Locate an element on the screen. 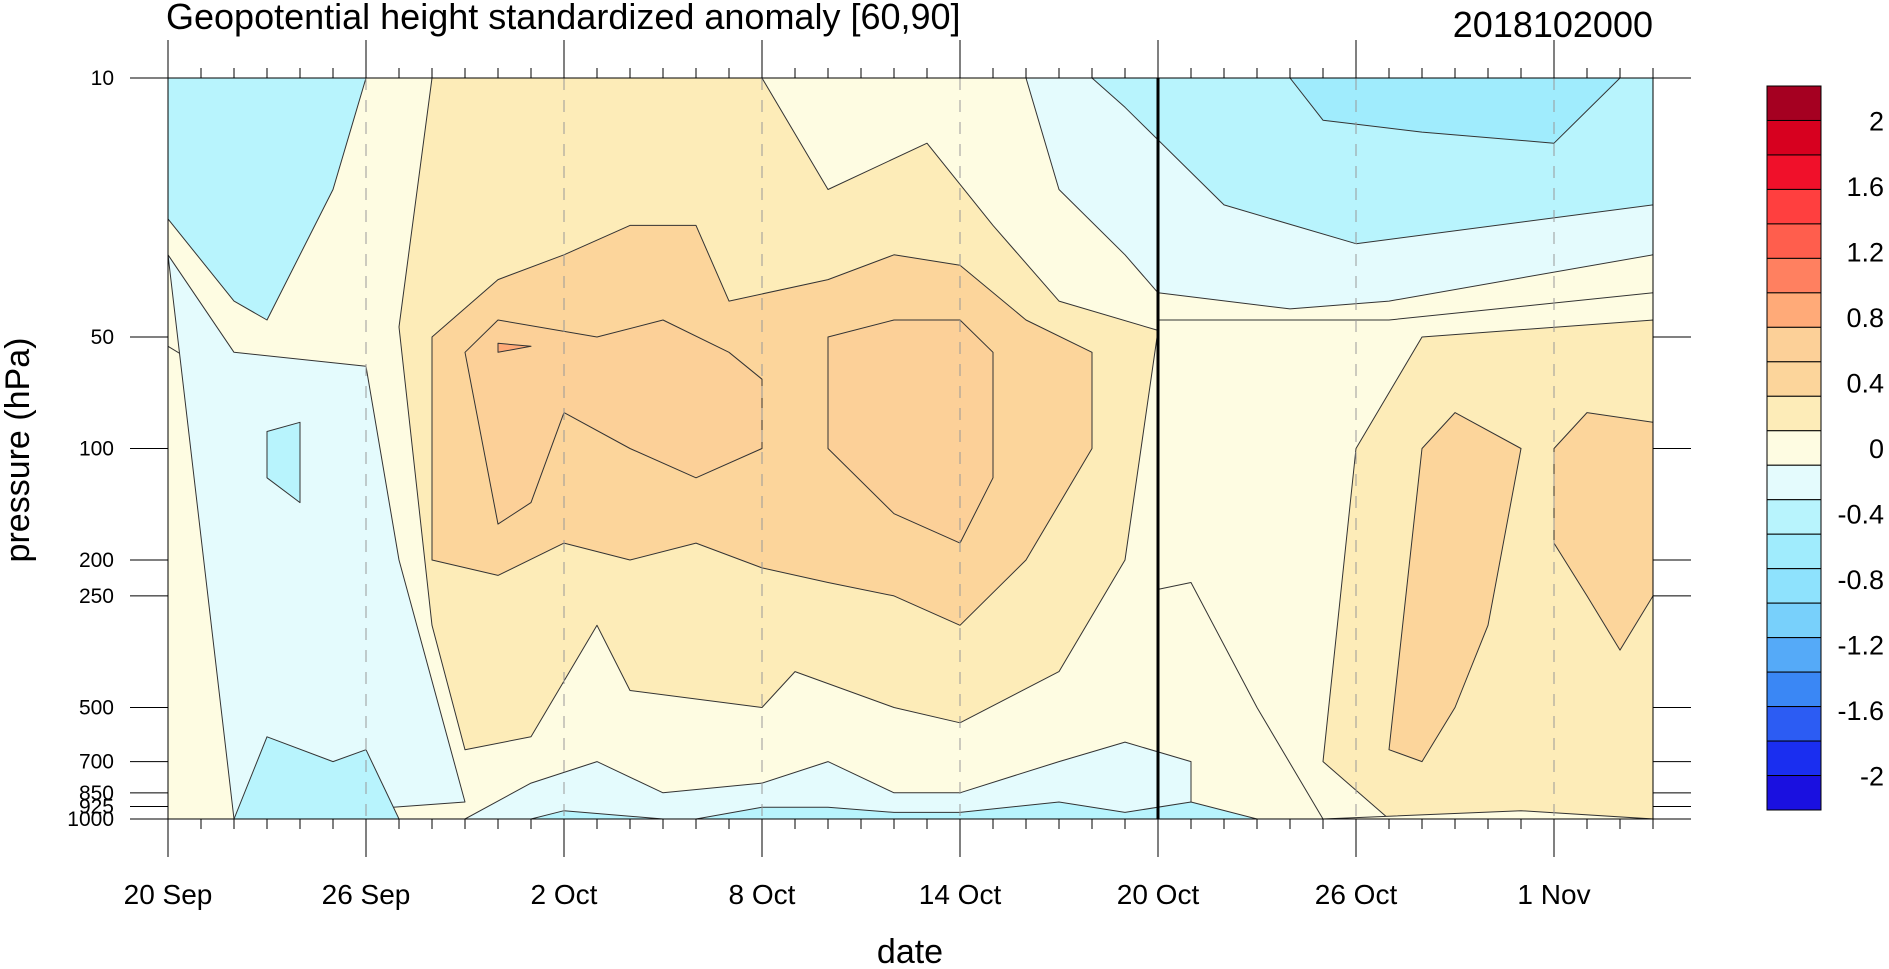 The height and width of the screenshot is (969, 1889). y-tick-label: 1000 is located at coordinates (90, 819).